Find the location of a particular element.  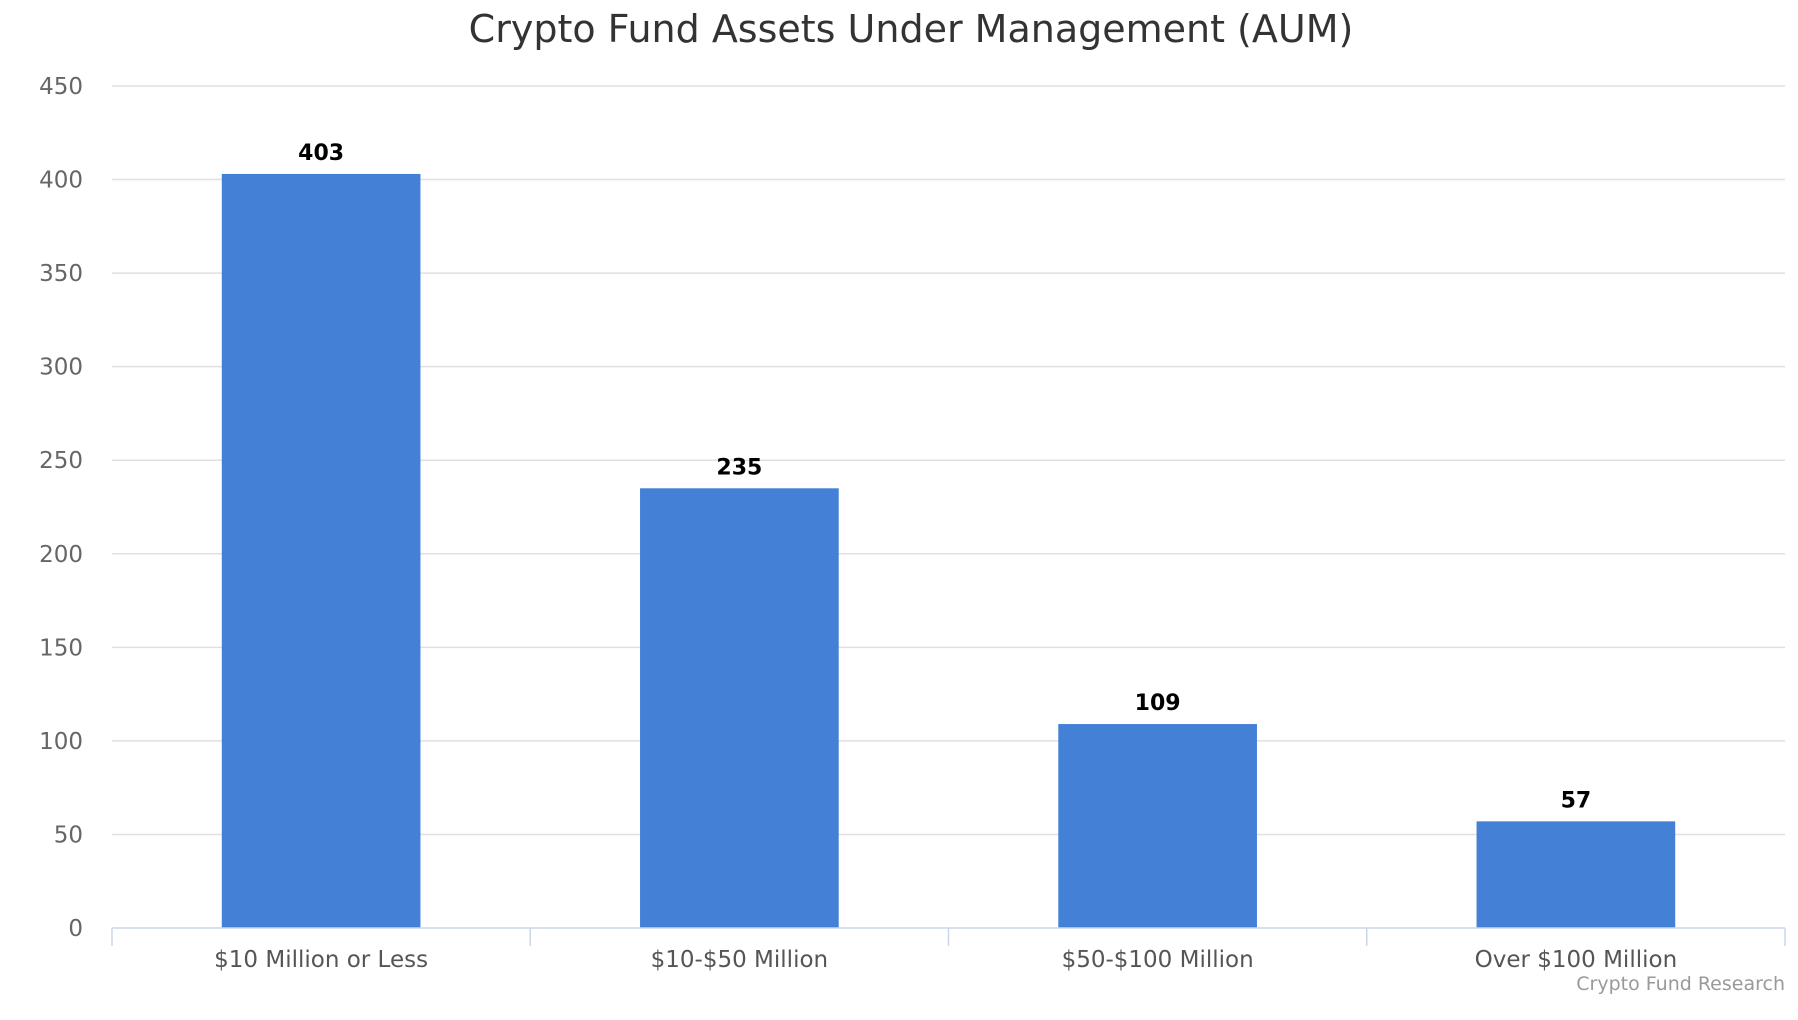

y-tick-label: 450 is located at coordinates (61, 87).